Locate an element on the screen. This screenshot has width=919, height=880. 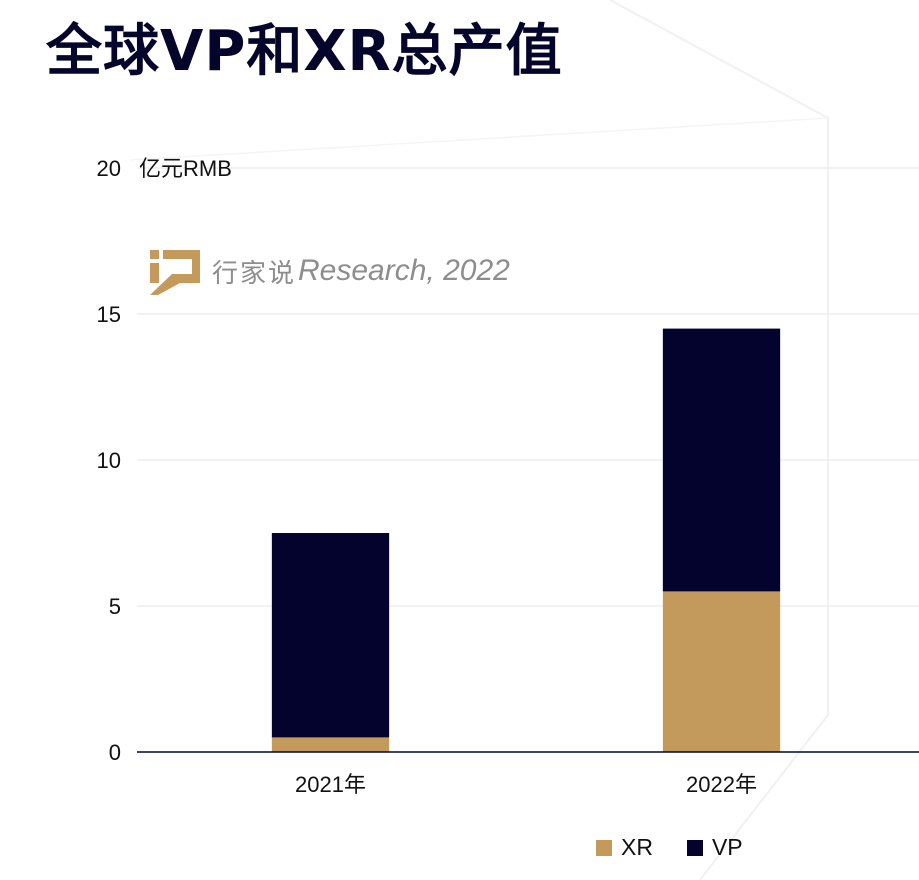
x-axis-ticks: 2021年 2022年 is located at coordinates (526, 784).